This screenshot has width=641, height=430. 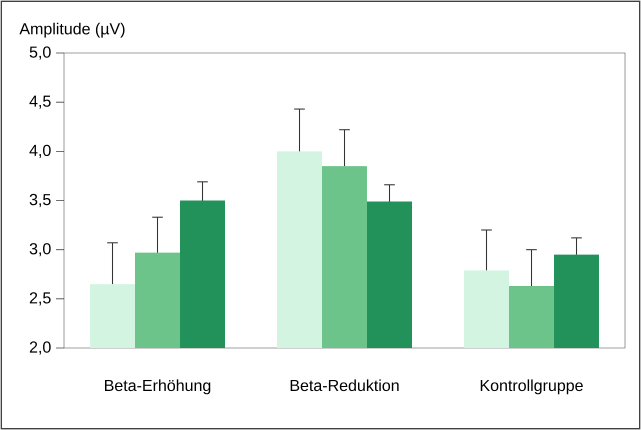 What do you see at coordinates (40, 299) in the screenshot?
I see `y-tick-label: 2,5` at bounding box center [40, 299].